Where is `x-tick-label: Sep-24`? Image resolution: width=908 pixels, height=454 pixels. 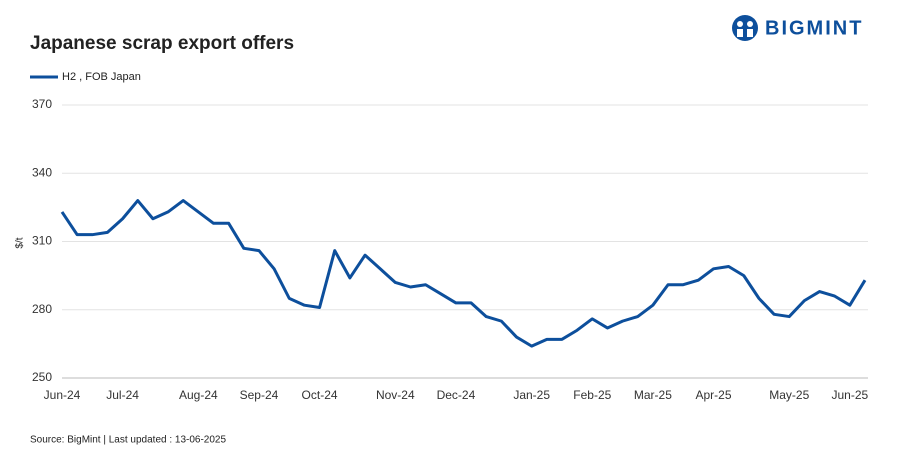
x-tick-label: Sep-24 is located at coordinates (259, 395).